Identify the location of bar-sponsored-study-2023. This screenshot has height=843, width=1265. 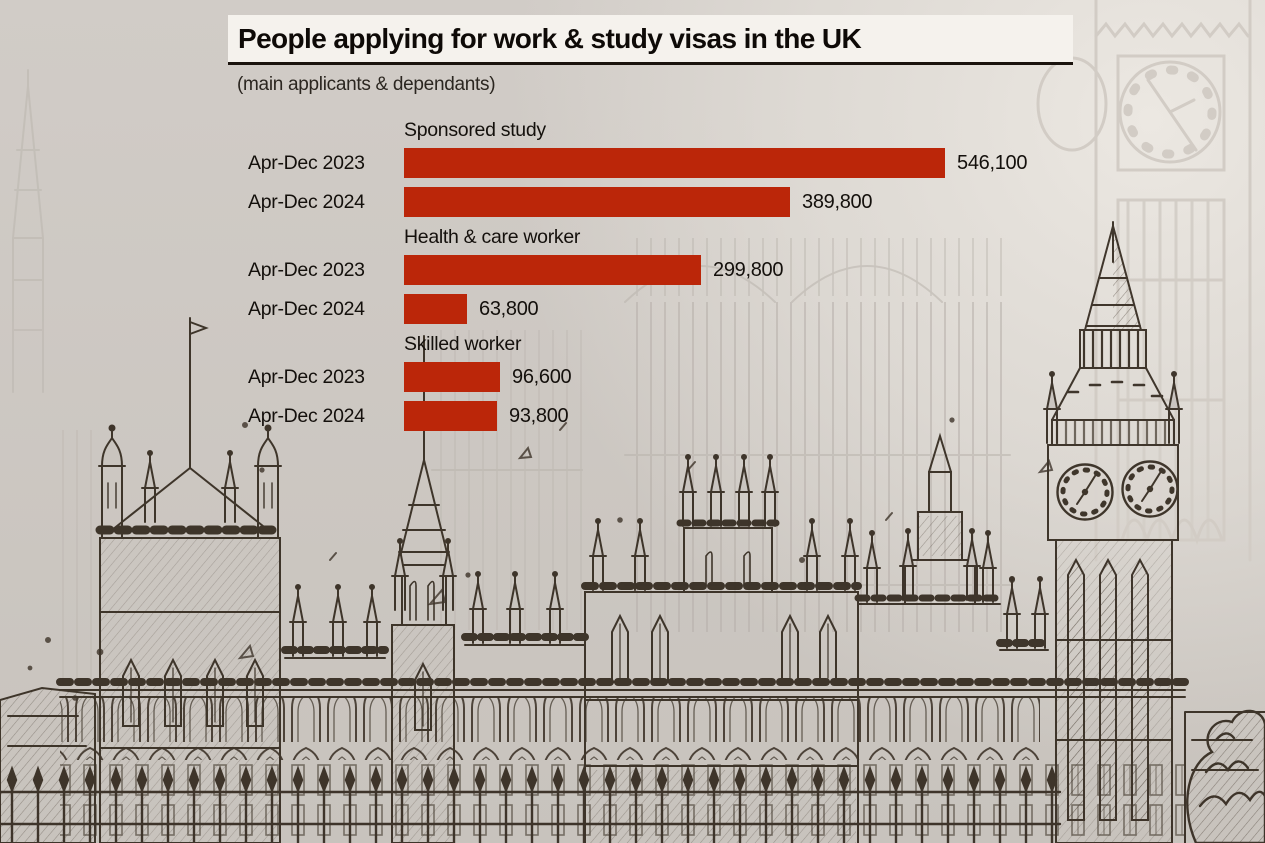
(674, 163).